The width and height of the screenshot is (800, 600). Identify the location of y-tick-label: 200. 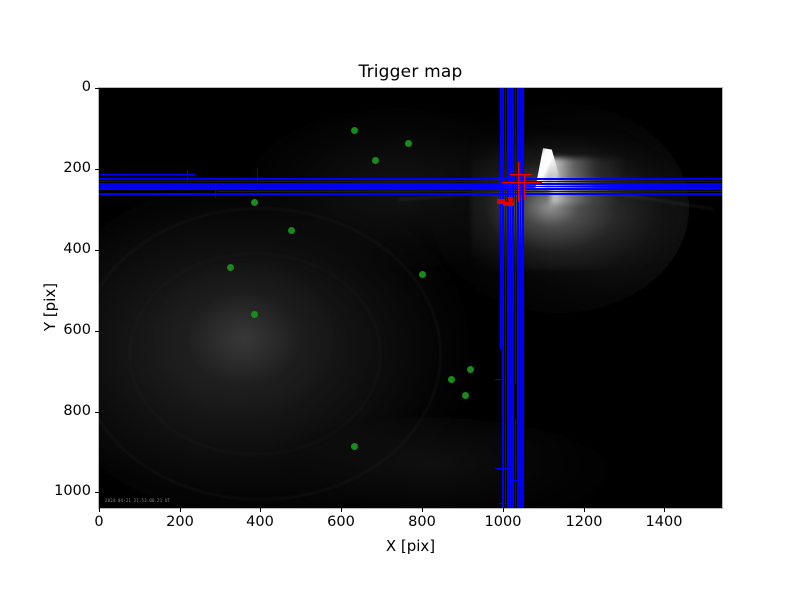
(77, 168).